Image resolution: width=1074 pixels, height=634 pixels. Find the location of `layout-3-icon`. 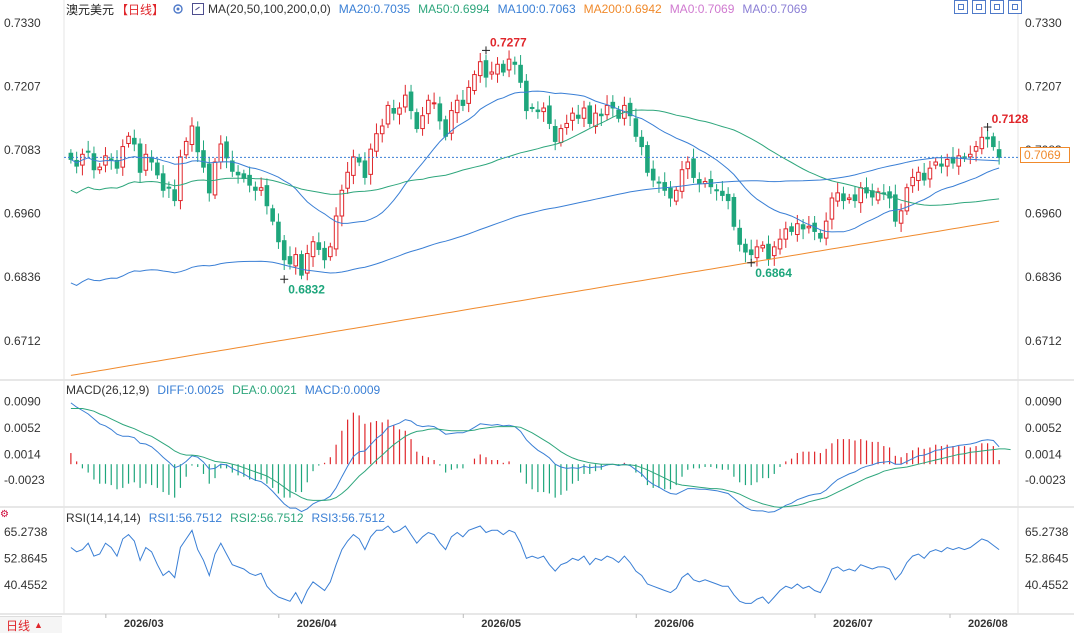

layout-3-icon is located at coordinates (997, 7).